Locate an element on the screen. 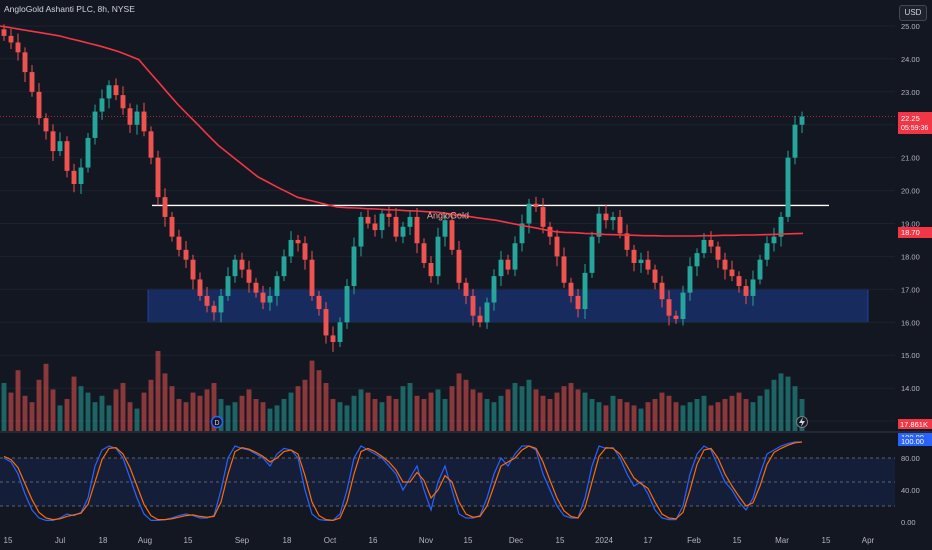 This screenshot has height=550, width=932. price-tick-label: 23.00 is located at coordinates (910, 92).